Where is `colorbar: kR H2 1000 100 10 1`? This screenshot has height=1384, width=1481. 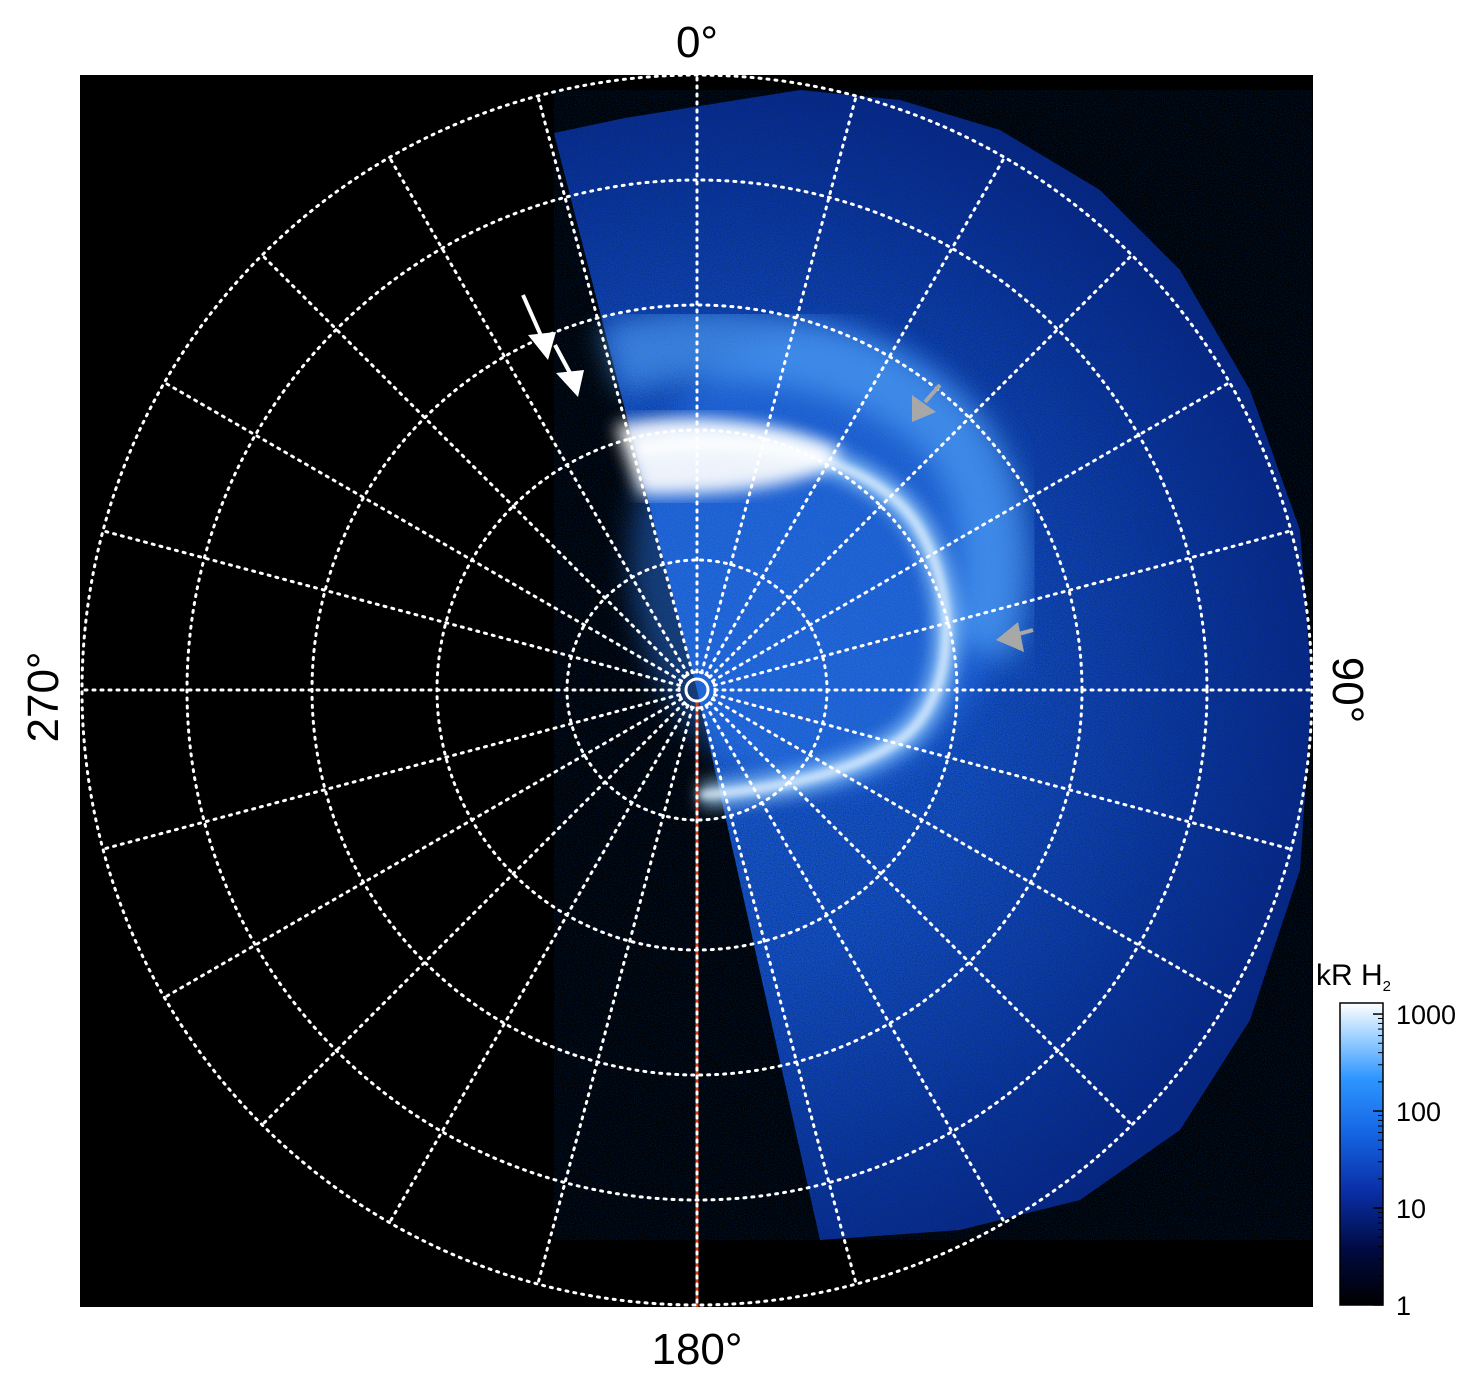
colorbar: kR H2 1000 100 10 1 is located at coordinates (1386, 1140).